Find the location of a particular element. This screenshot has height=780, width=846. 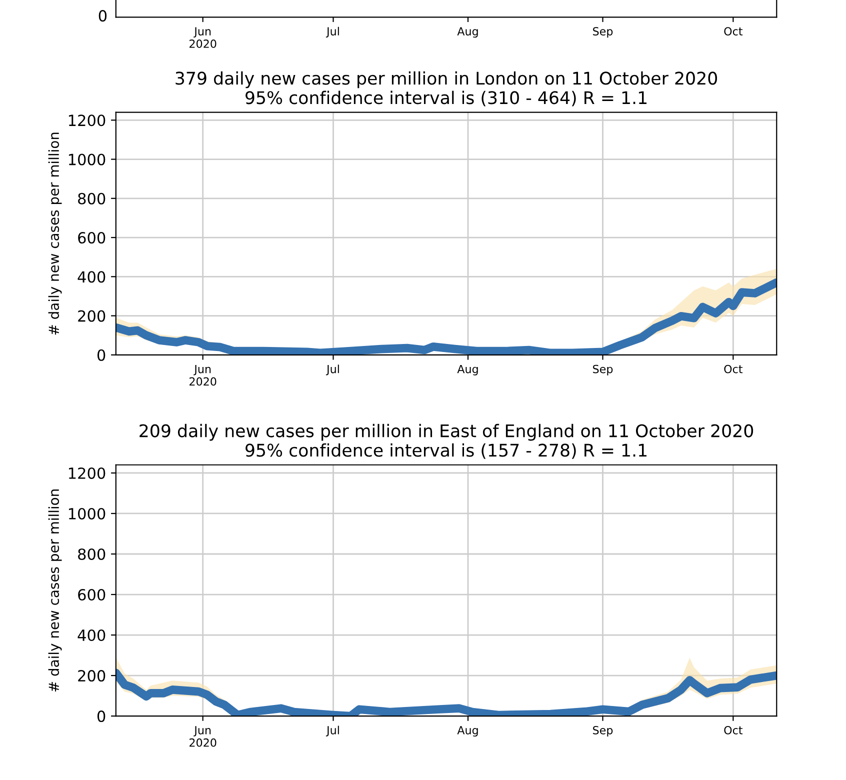

text: Jun 2020 is located at coordinates (203, 37).